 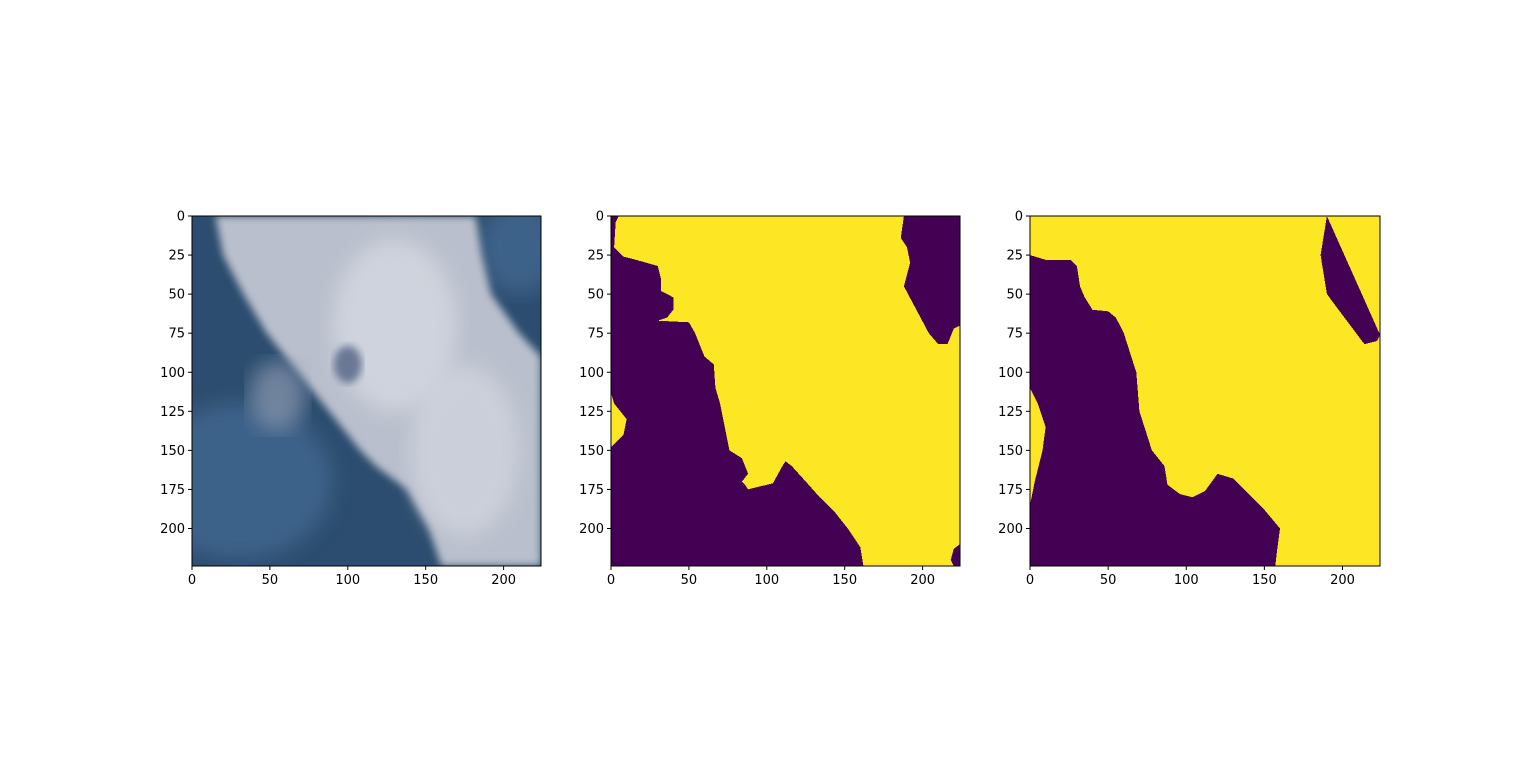 I want to click on class-0-region-bottom-right, so click(x=955, y=555).